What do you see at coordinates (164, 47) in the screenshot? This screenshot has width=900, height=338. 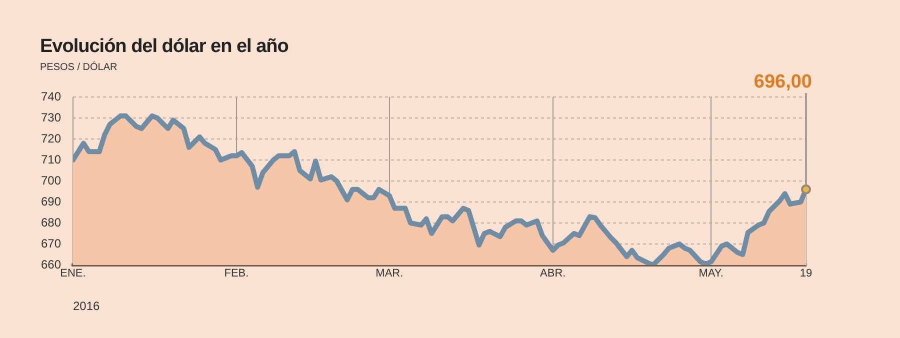 I see `chart-title: Evolución del dólar en el año` at bounding box center [164, 47].